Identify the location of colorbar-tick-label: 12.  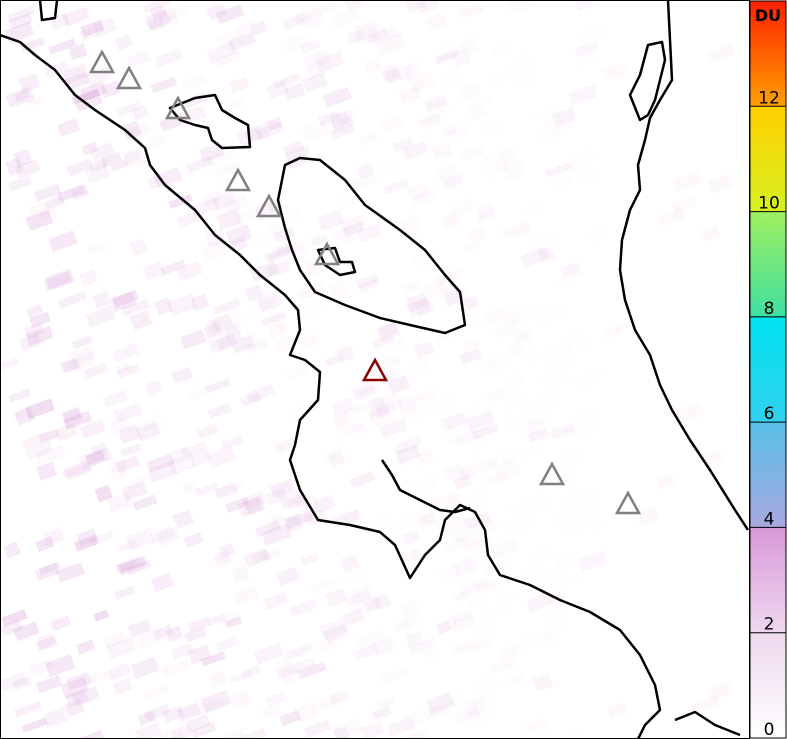
(769, 98).